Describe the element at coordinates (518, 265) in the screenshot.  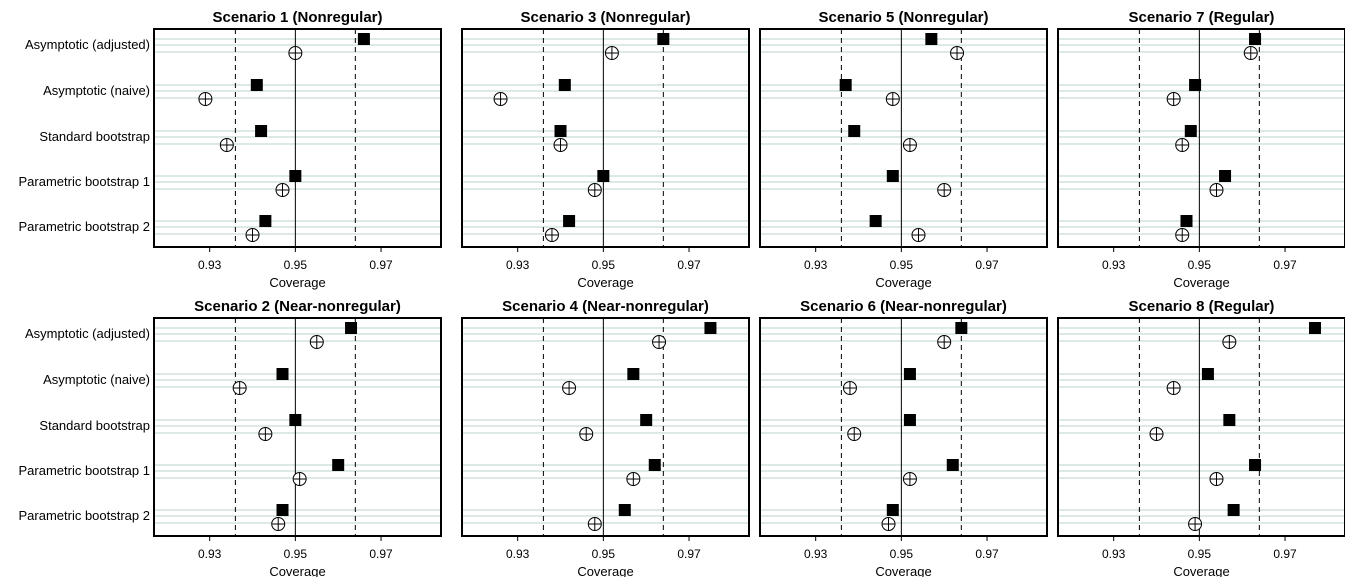
I see `scenario-3-xtick-label: 0.93` at that location.